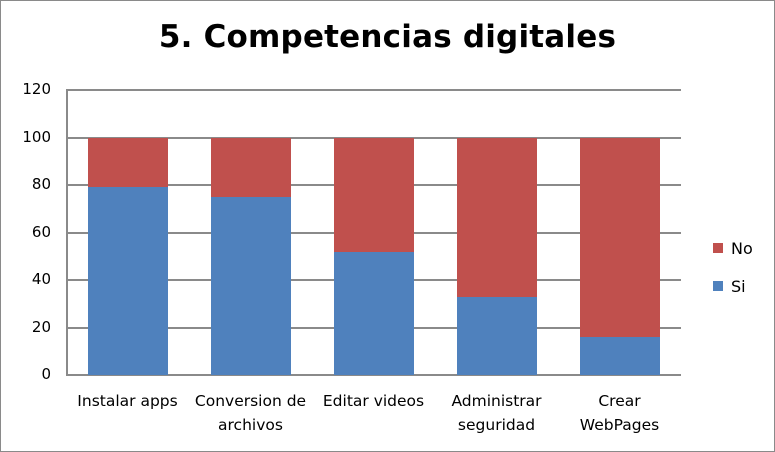 The width and height of the screenshot is (775, 452). Describe the element at coordinates (41, 184) in the screenshot. I see `y-tick-label: 80` at that location.